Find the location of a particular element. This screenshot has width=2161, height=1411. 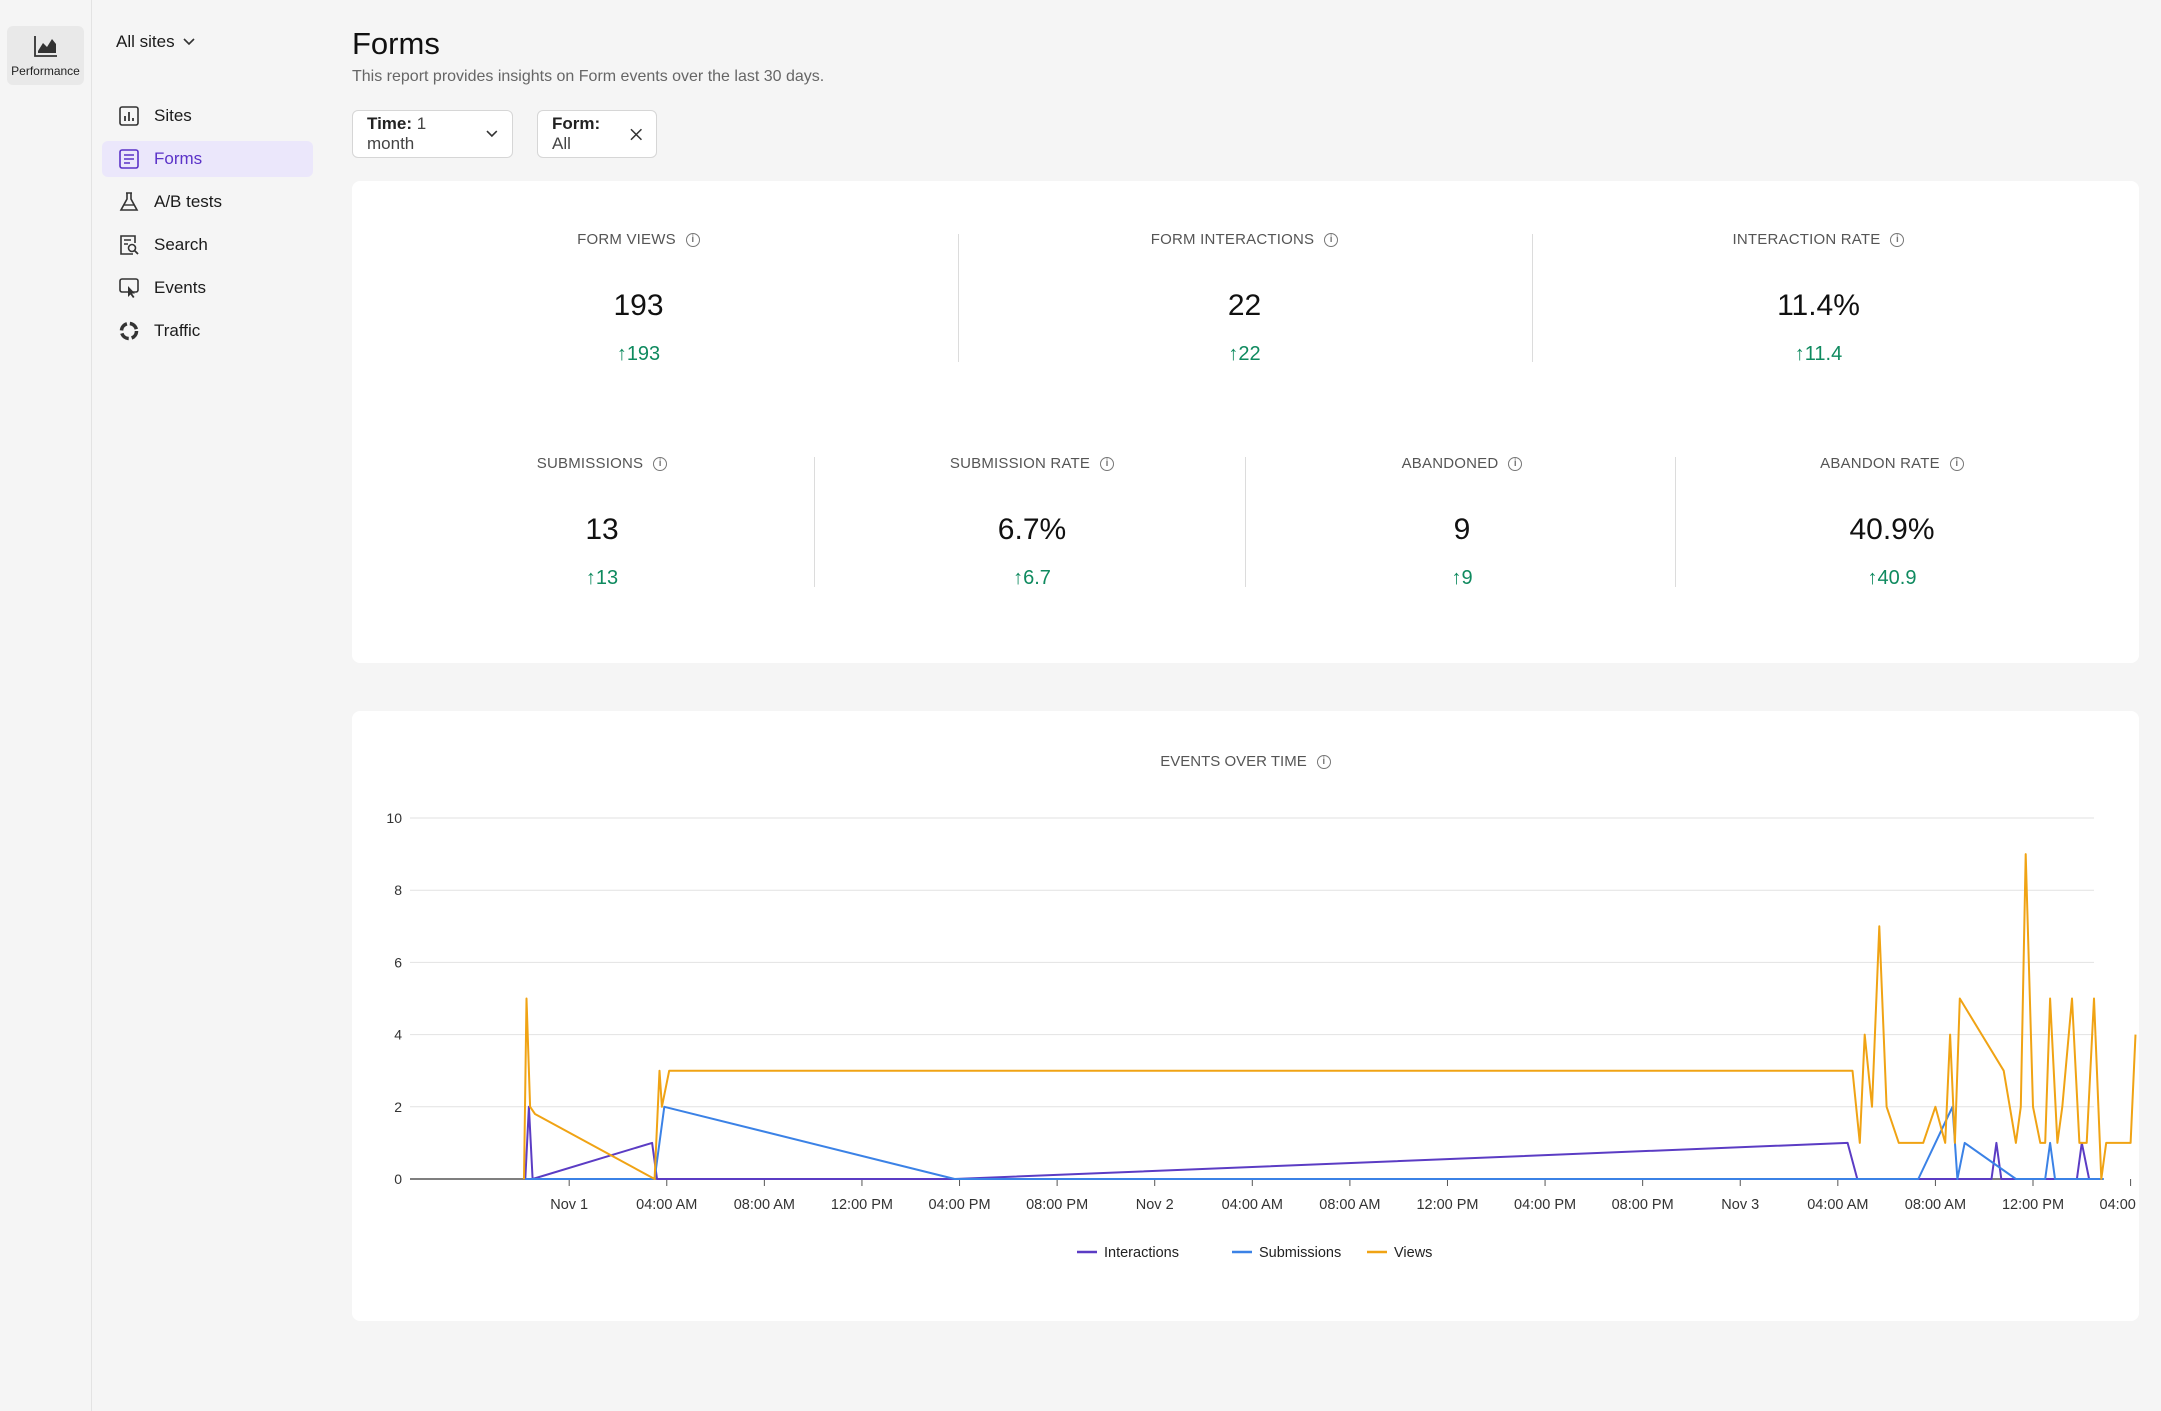

metric-form-interactions: FORM INTERACTIONS i 22 ↑22 is located at coordinates (1244, 298).